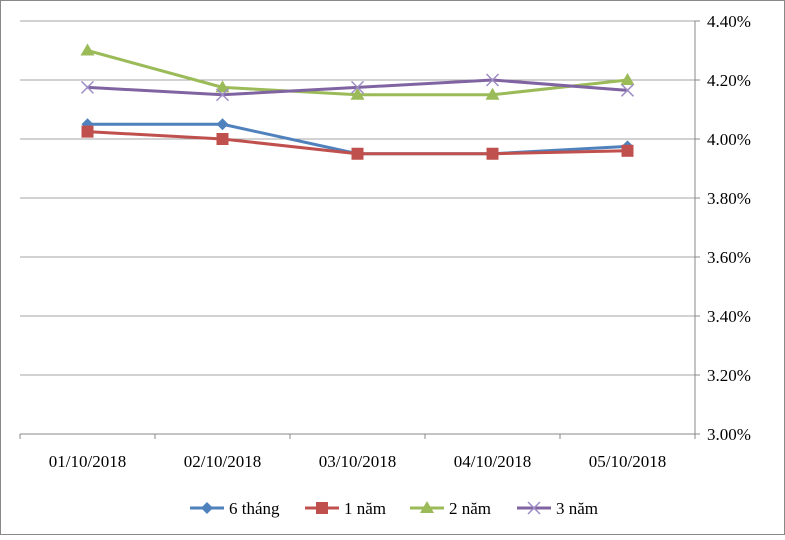 This screenshot has width=785, height=540. Describe the element at coordinates (729, 375) in the screenshot. I see `y-tick-label: 3.20%` at that location.